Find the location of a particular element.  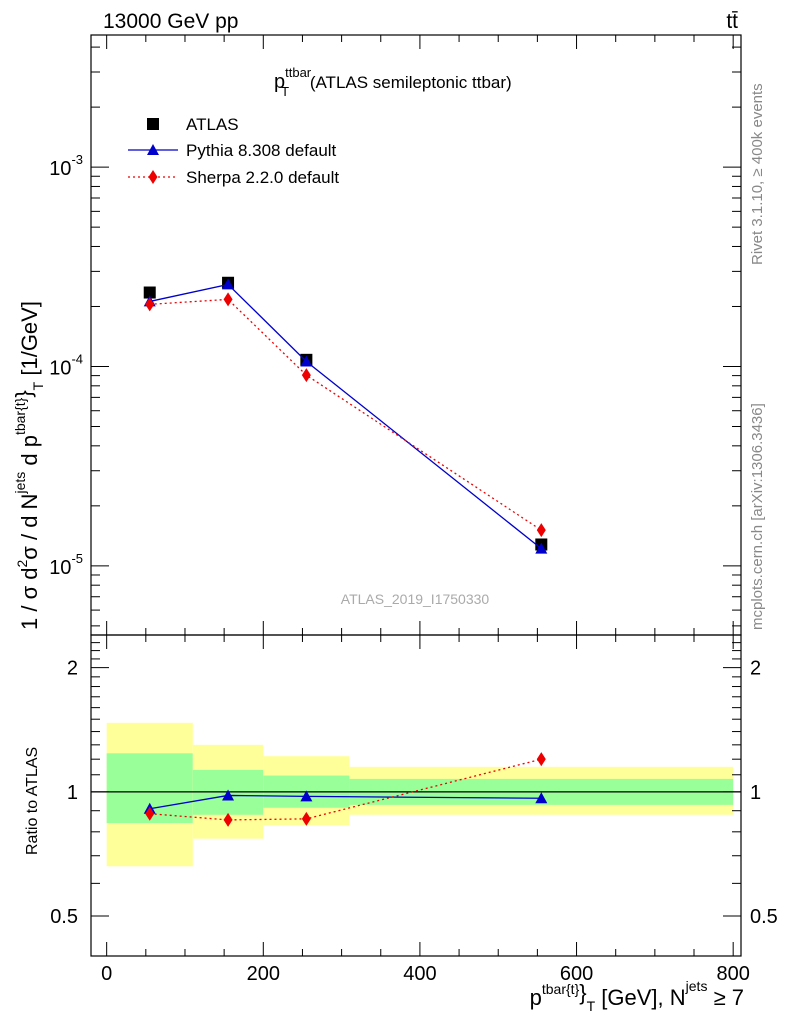

y-tick-label: 10⁻⁵ is located at coordinates (66, 565).